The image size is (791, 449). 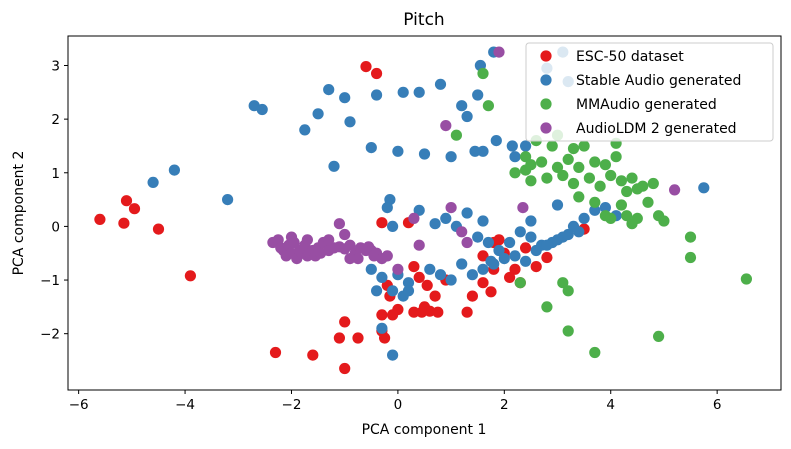 What do you see at coordinates (717, 405) in the screenshot?
I see `x-tick-label: 6` at bounding box center [717, 405].